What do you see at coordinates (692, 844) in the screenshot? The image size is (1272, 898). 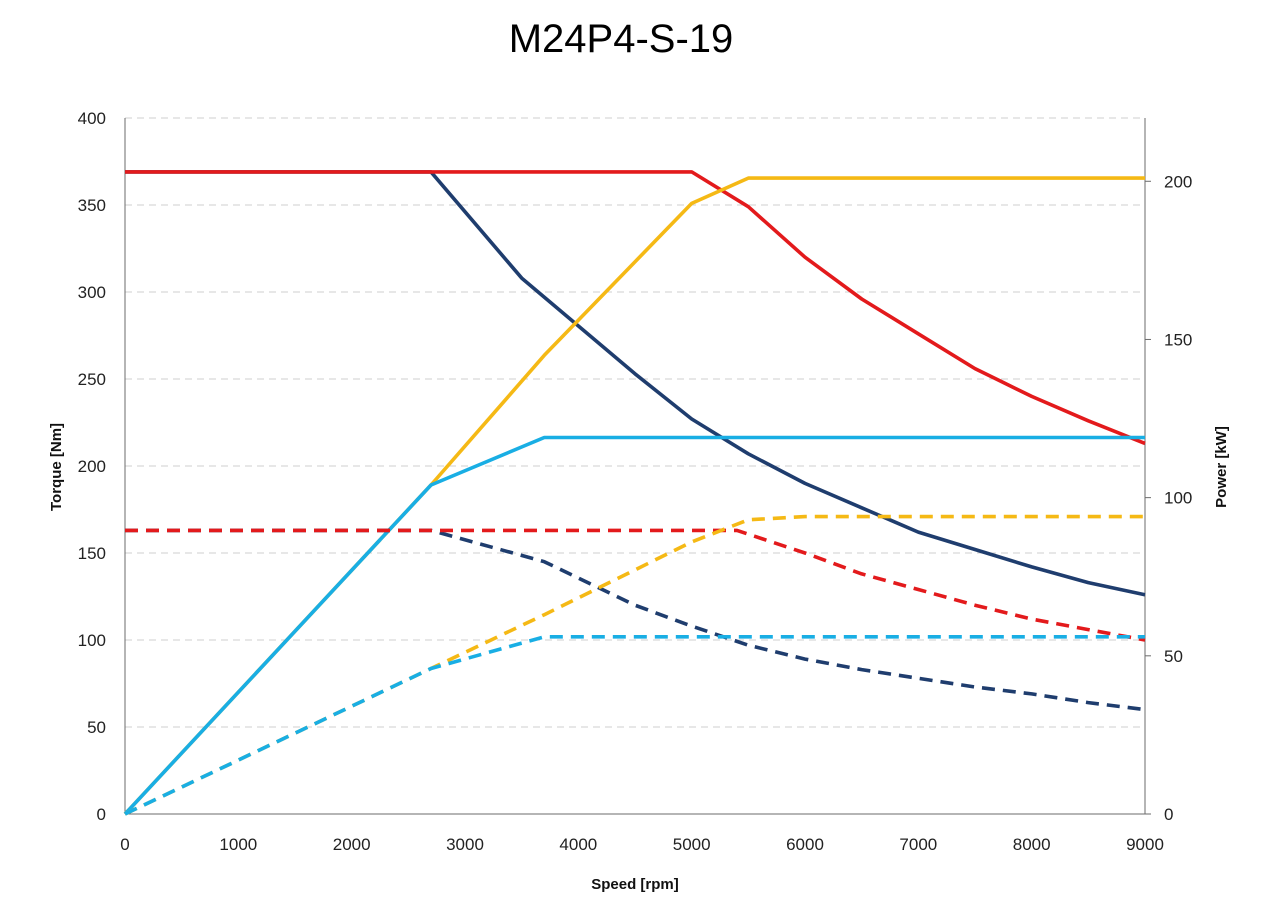 I see `x-tick-label: 5000` at bounding box center [692, 844].